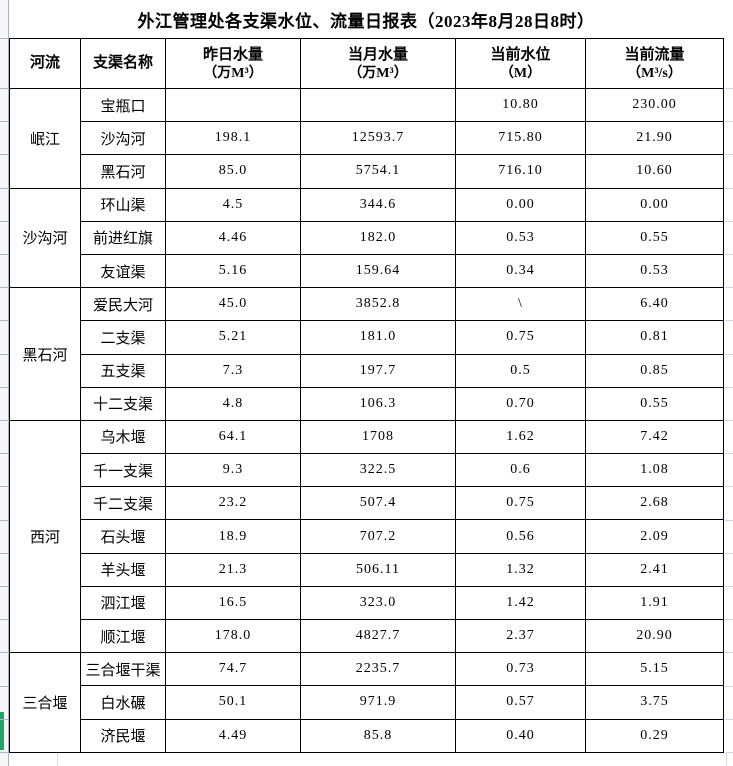 The height and width of the screenshot is (766, 733). What do you see at coordinates (654, 669) in the screenshot?
I see `cell-current-flow: 5.15` at bounding box center [654, 669].